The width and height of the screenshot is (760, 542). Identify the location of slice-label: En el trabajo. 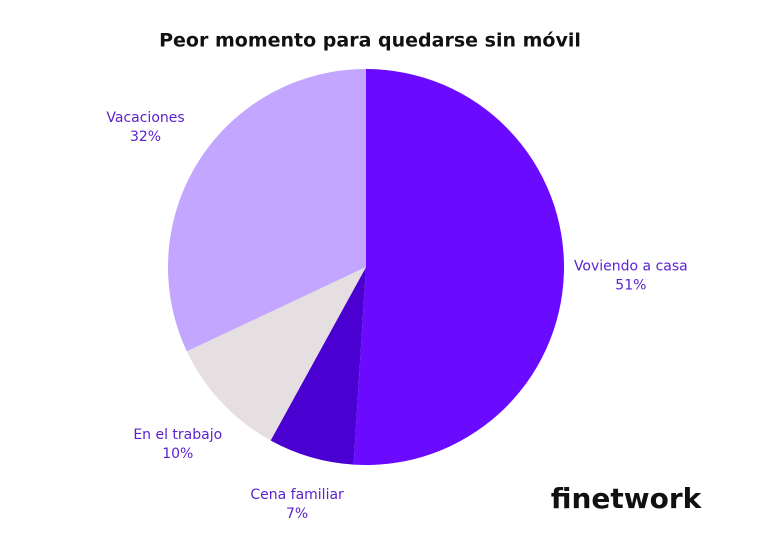
(177, 435).